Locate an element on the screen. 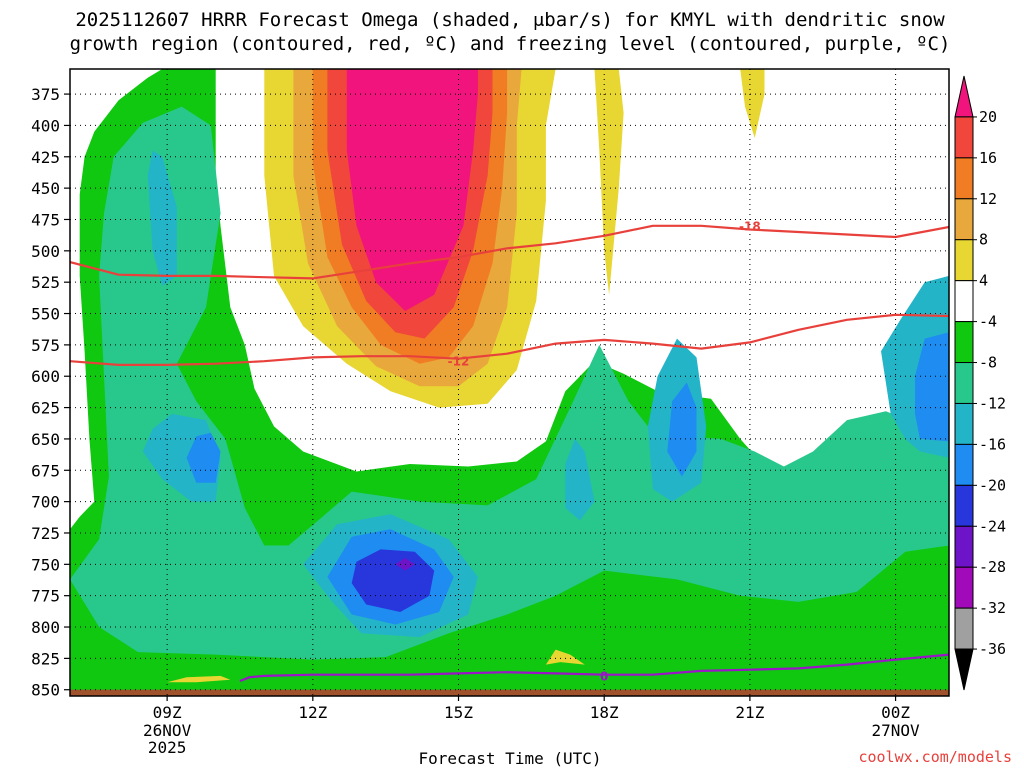 This screenshot has height=768, width=1024. y-tick-label-475: 475 is located at coordinates (45, 219).